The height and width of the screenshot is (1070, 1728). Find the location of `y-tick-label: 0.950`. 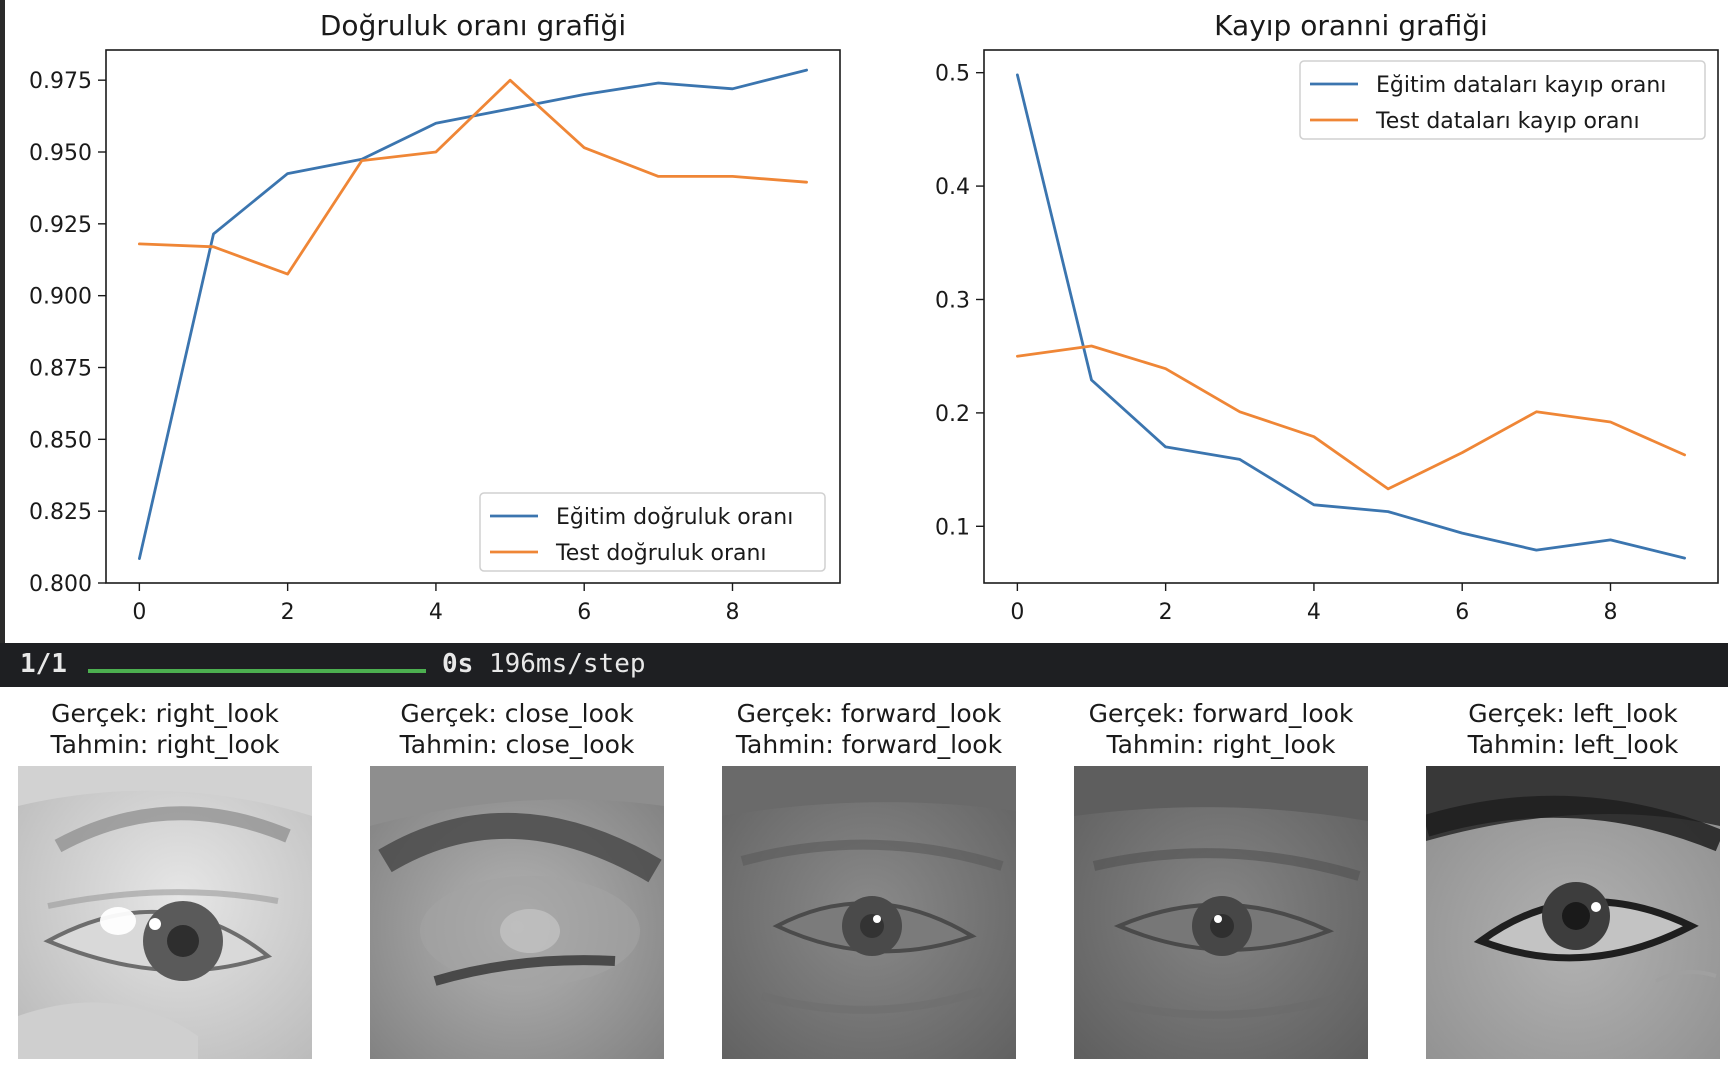

y-tick-label: 0.950 is located at coordinates (60, 153).